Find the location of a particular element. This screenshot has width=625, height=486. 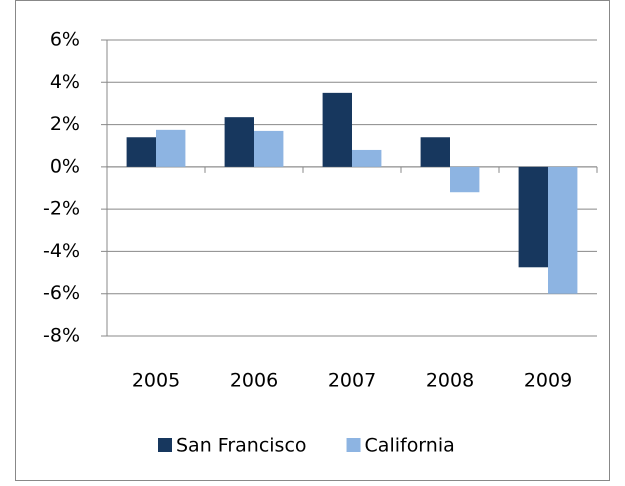

y-tick-label: -6% is located at coordinates (61, 293).